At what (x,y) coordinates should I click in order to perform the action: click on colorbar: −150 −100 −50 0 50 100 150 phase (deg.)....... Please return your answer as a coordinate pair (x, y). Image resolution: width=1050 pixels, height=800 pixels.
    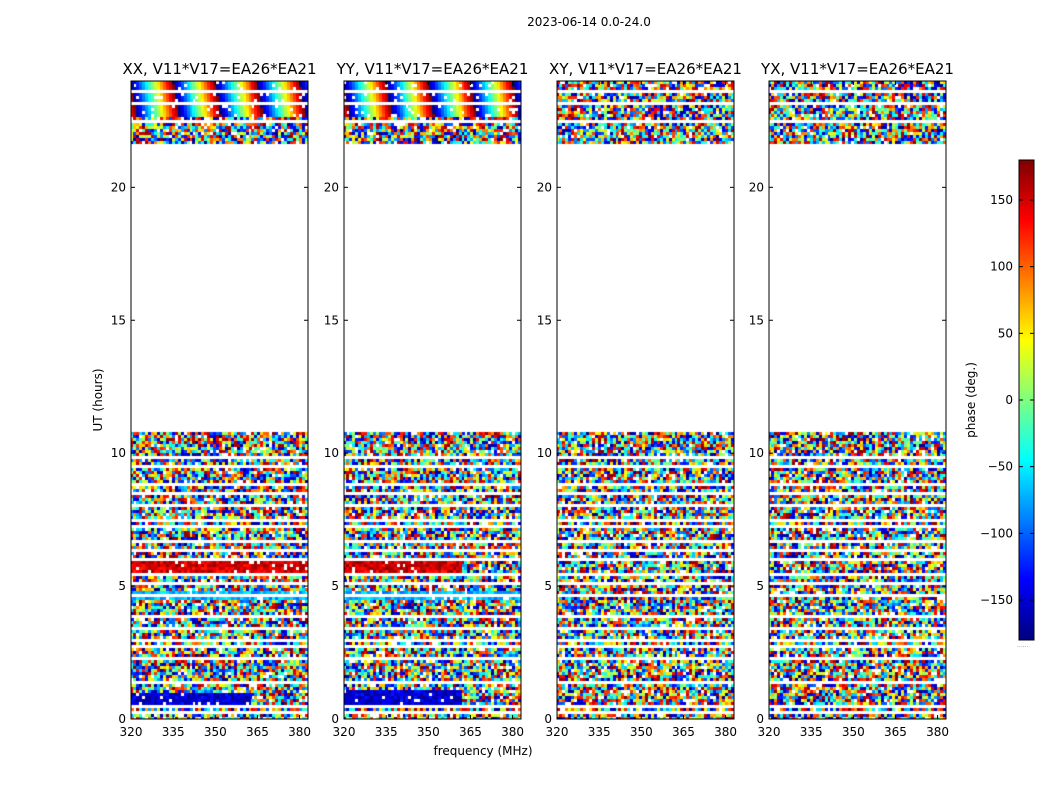
    Looking at the image, I should click on (999, 404).